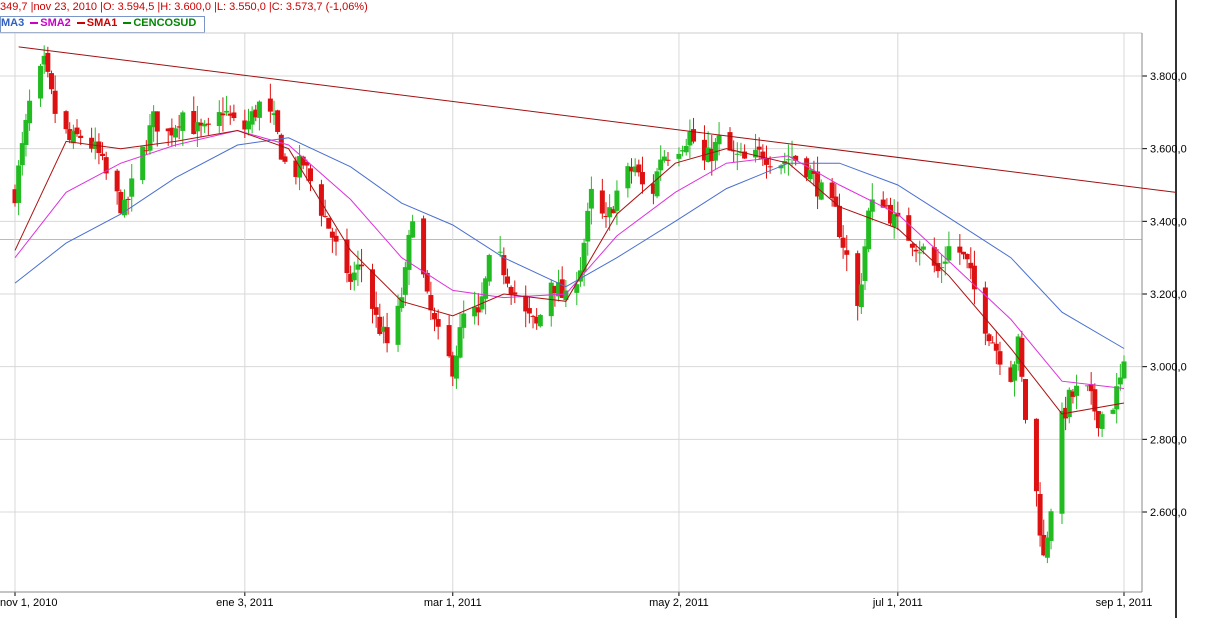  I want to click on legend-item-sma1: SMA1, so click(97, 23).